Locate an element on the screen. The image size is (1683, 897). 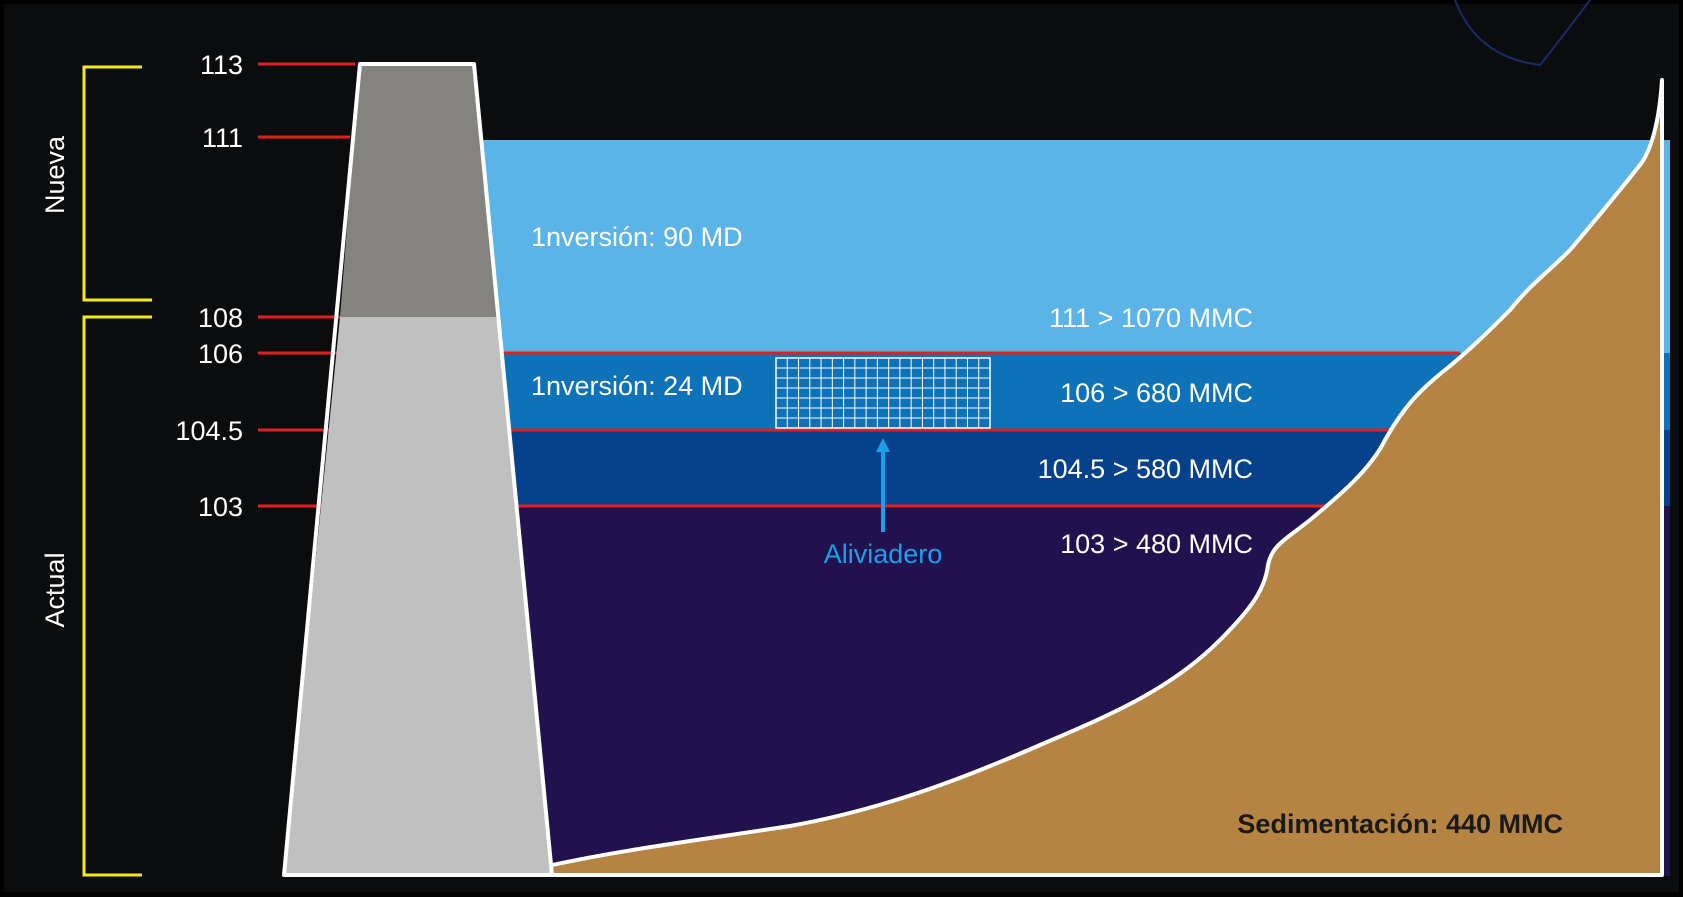
spillway-grid is located at coordinates (883, 393).